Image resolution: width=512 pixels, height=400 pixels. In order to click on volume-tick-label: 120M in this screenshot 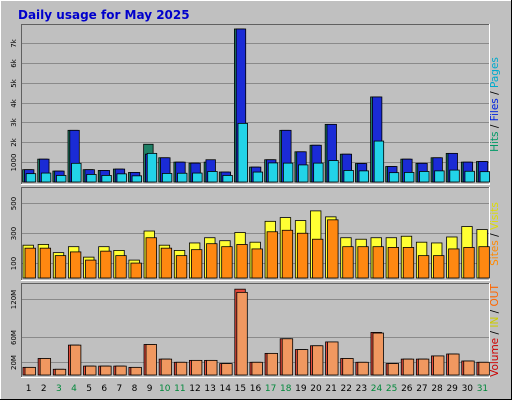, I will do `click(14, 299)`.